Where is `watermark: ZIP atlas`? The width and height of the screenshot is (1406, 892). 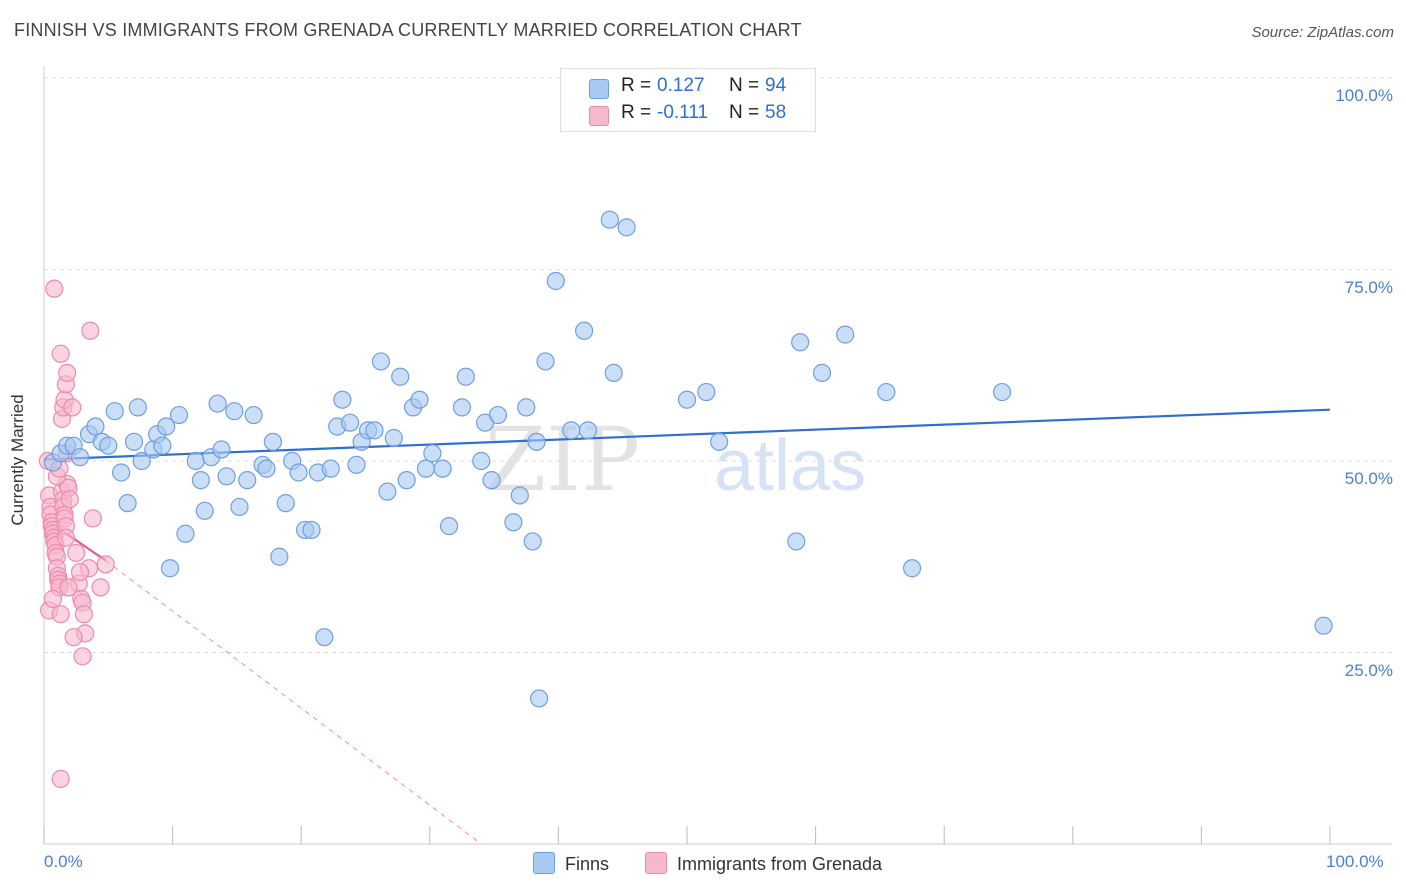 watermark: ZIP atlas is located at coordinates (675, 459).